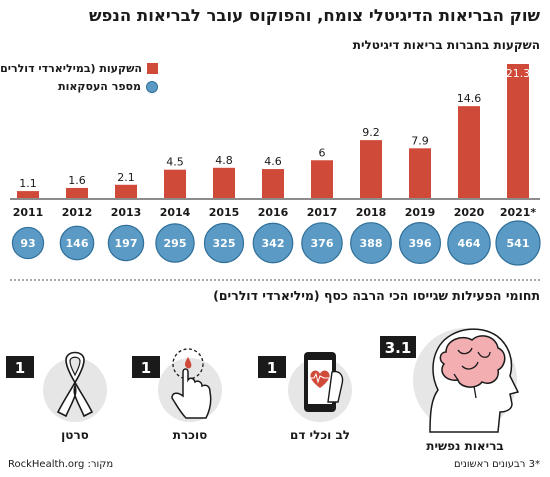 Image resolution: width=550 pixels, height=477 pixels. I want to click on bar-value-label-2020: 14.6, so click(469, 98).